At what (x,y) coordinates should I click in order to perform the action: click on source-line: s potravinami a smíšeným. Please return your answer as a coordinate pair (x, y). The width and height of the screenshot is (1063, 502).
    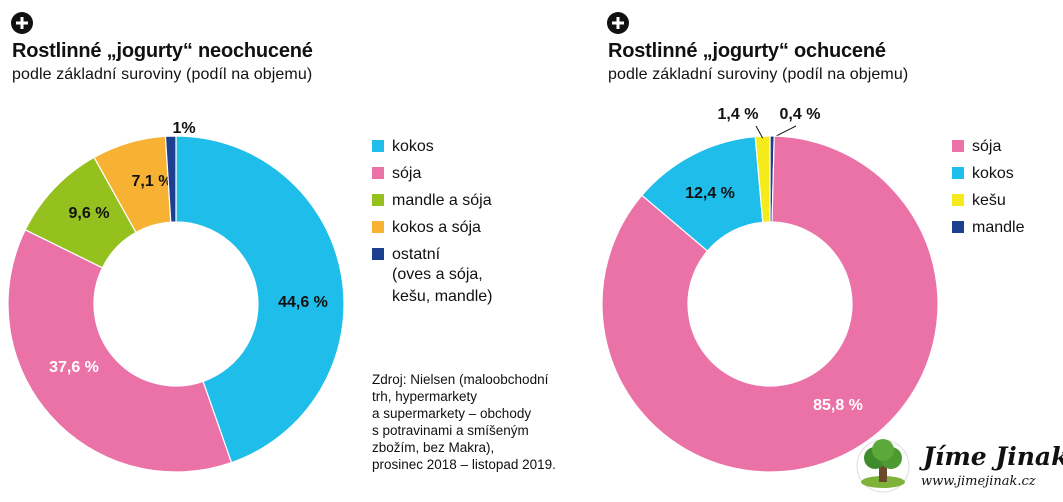
    Looking at the image, I should click on (450, 430).